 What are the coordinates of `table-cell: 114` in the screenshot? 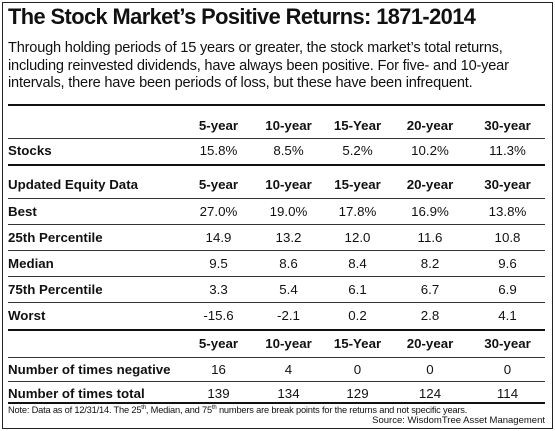 It's located at (507, 393).